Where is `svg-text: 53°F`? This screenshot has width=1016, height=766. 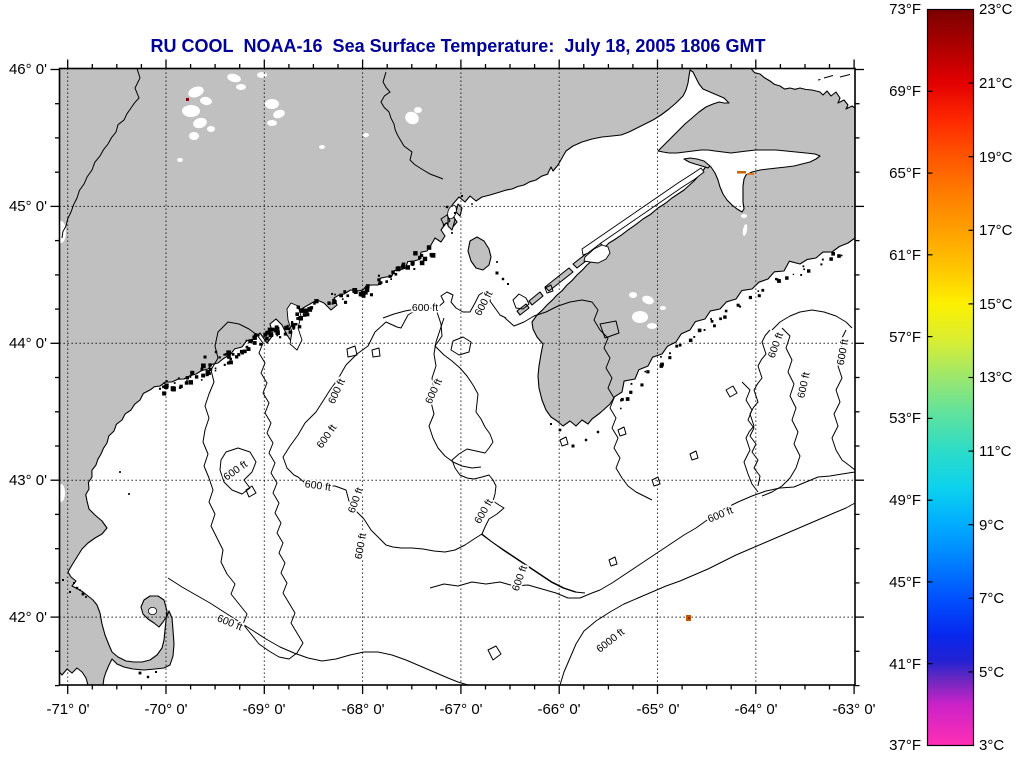
svg-text: 53°F is located at coordinates (905, 418).